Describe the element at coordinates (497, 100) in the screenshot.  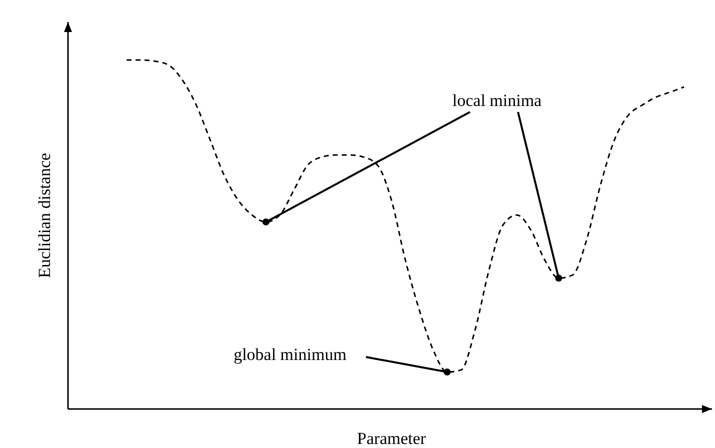
I see `annotation: local minima` at that location.